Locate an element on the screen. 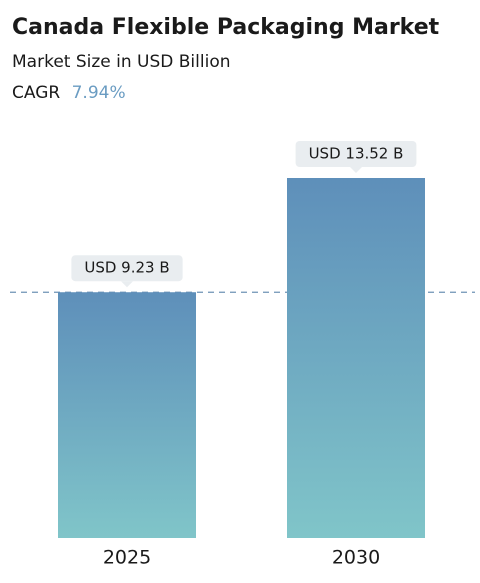 This screenshot has width=480, height=583. bar is located at coordinates (127, 415).